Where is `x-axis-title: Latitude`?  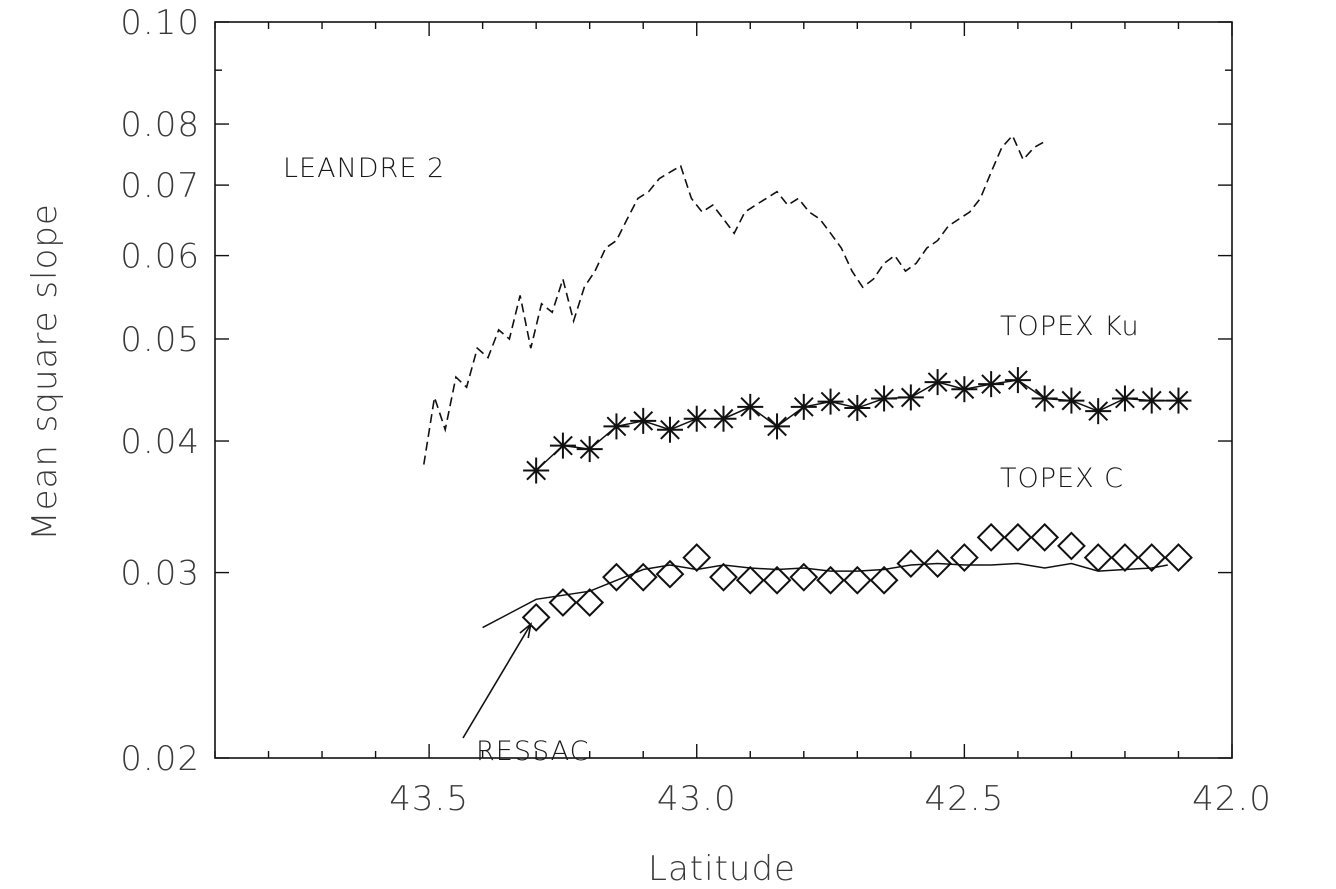 x-axis-title: Latitude is located at coordinates (722, 869).